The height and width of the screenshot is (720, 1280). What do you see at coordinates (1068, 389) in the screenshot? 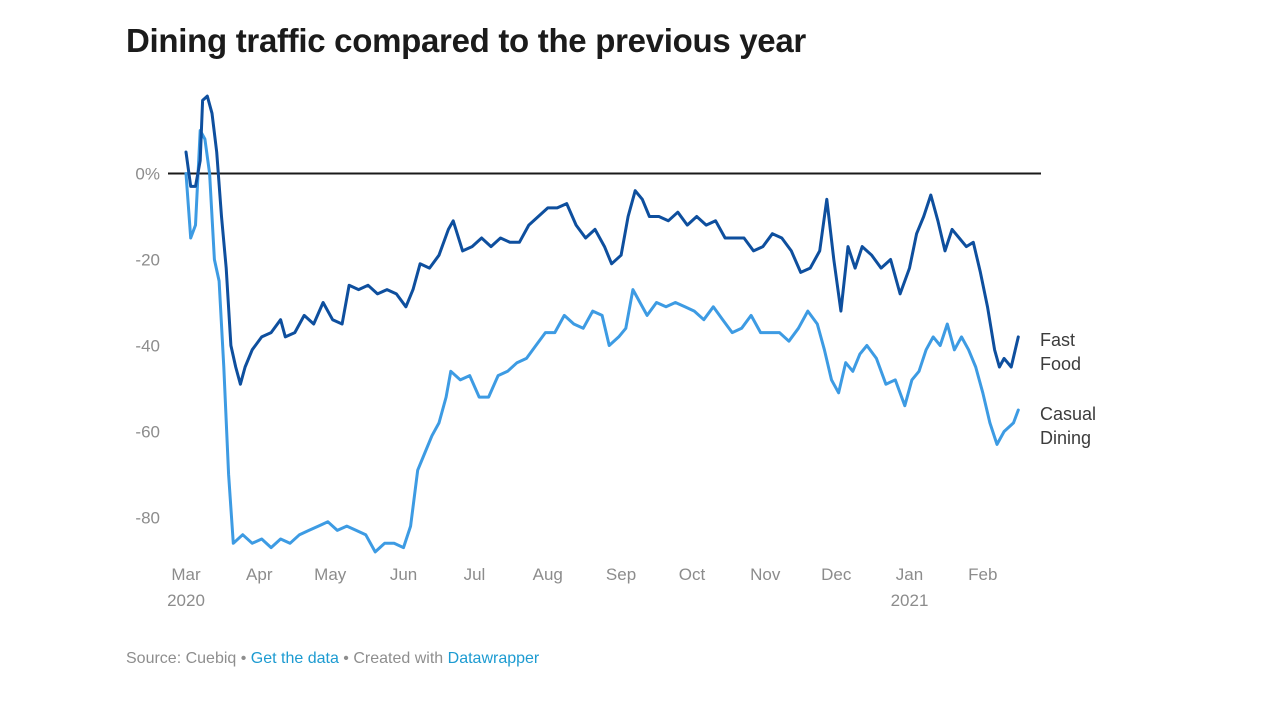
I see `series-labels: Fast Food Casual Dining` at bounding box center [1068, 389].